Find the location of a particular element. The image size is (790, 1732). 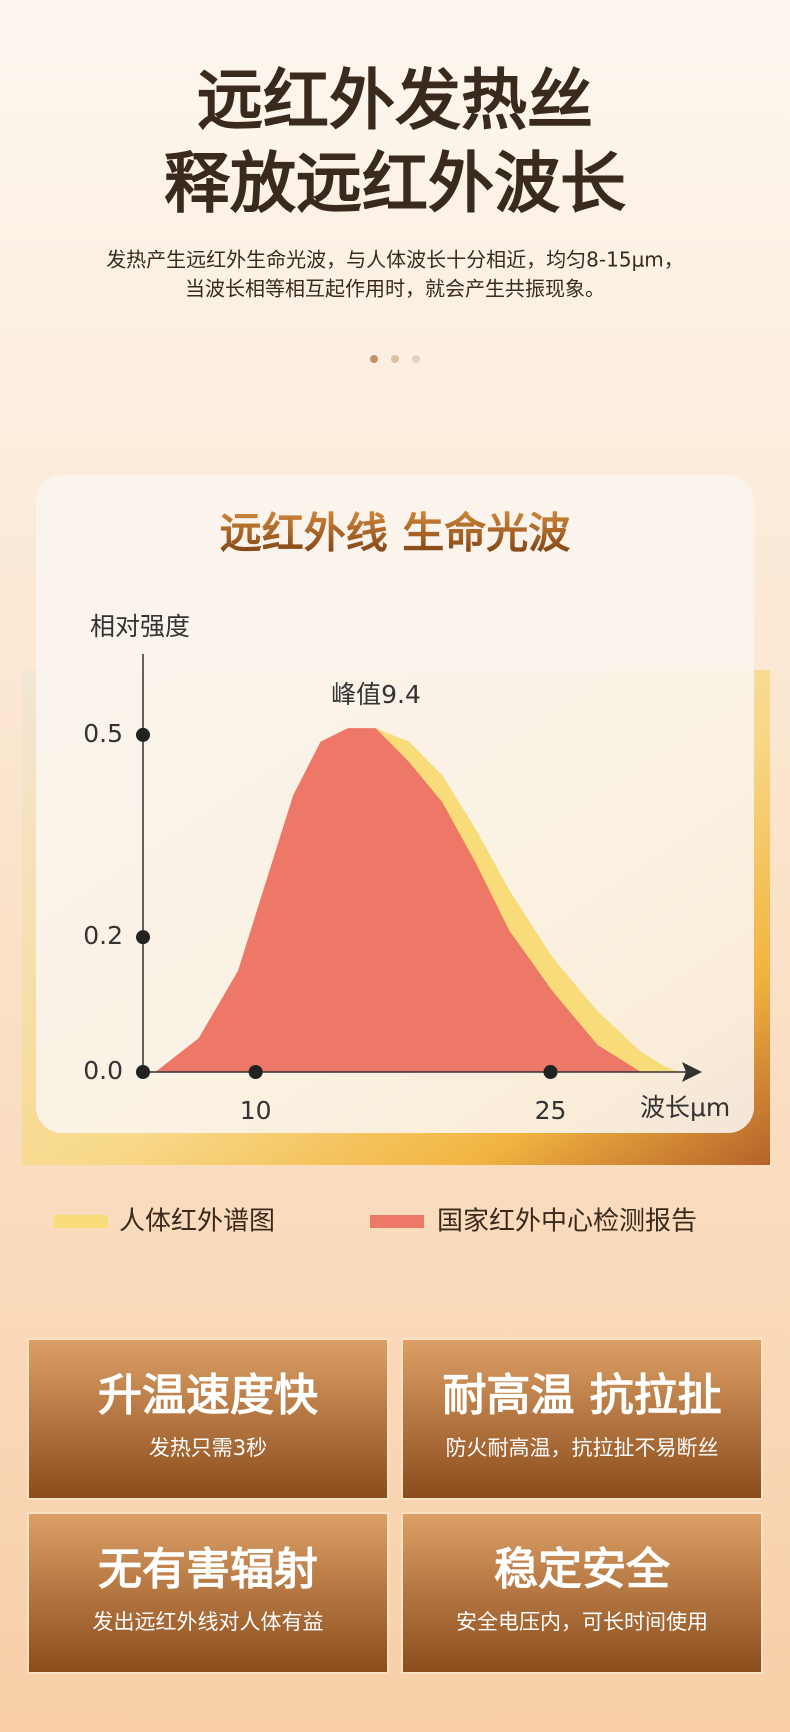

feature-subtitle: 发出远红外线对人体有益 is located at coordinates (208, 1622).